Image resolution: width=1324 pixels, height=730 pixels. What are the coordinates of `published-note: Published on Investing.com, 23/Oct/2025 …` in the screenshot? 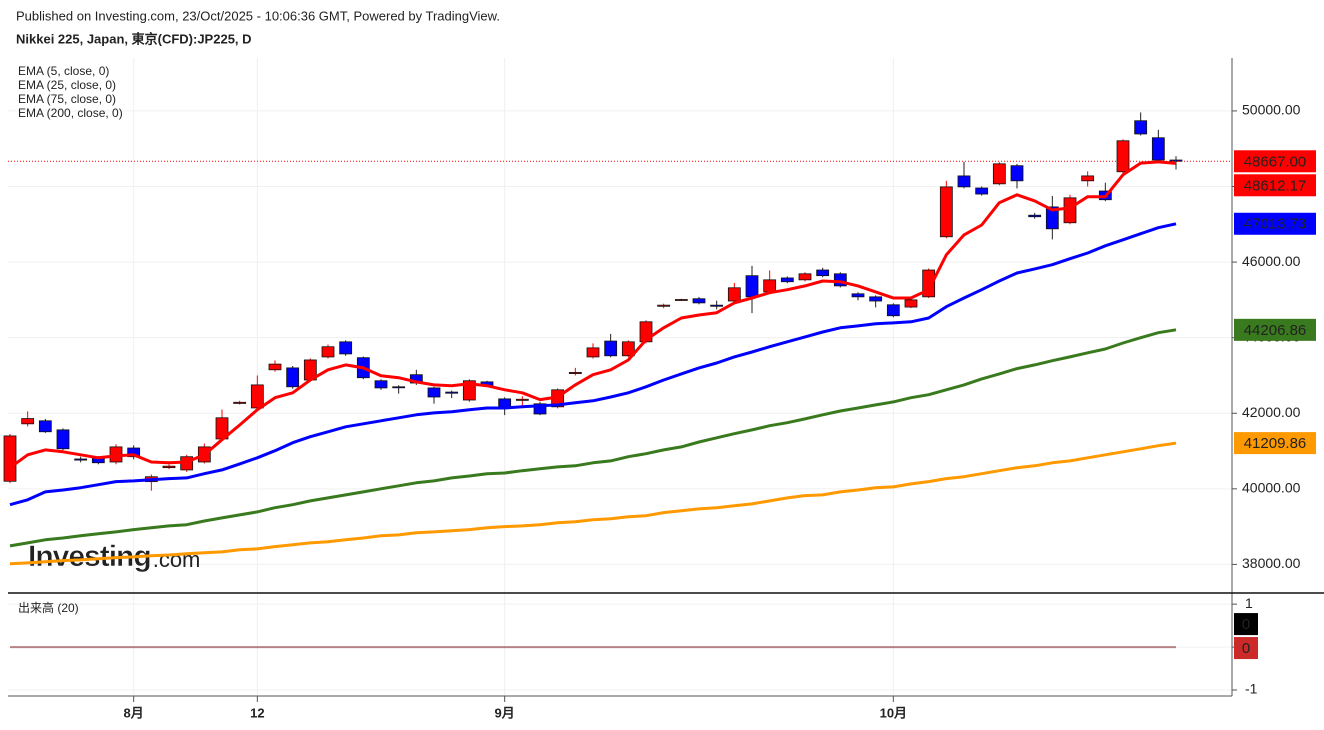 It's located at (258, 15).